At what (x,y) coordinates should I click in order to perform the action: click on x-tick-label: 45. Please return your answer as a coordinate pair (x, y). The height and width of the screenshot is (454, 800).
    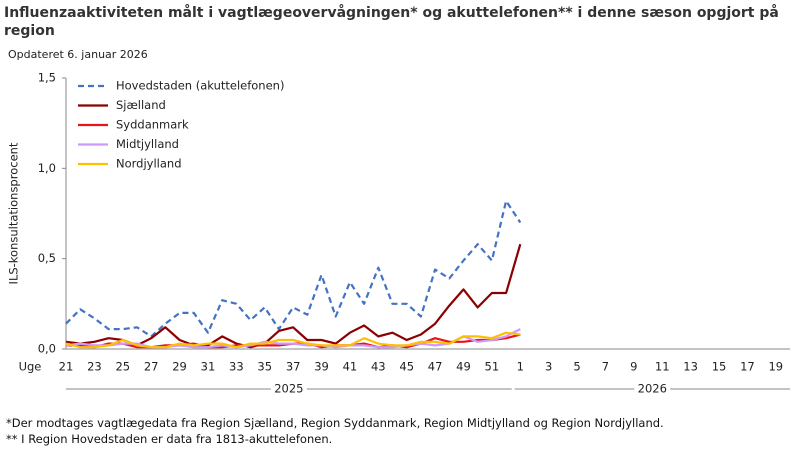
    Looking at the image, I should click on (406, 367).